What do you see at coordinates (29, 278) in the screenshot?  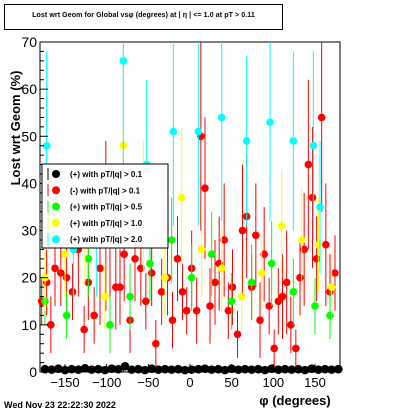 I see `y-tick-label: 20` at bounding box center [29, 278].